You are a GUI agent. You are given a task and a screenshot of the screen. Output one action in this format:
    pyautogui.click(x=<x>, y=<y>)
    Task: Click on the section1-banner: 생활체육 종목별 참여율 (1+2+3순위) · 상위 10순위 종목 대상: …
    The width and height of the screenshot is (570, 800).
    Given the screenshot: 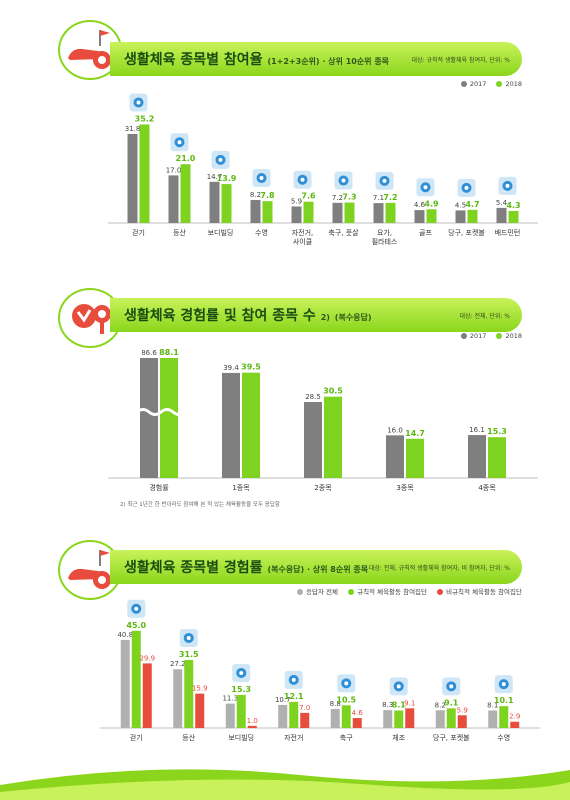 What is the action you would take?
    pyautogui.click(x=316, y=59)
    